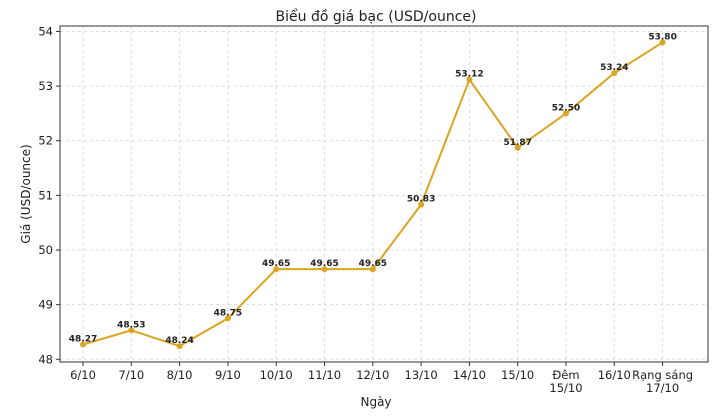  Describe the element at coordinates (45, 31) in the screenshot. I see `y-tick-label: 54` at that location.